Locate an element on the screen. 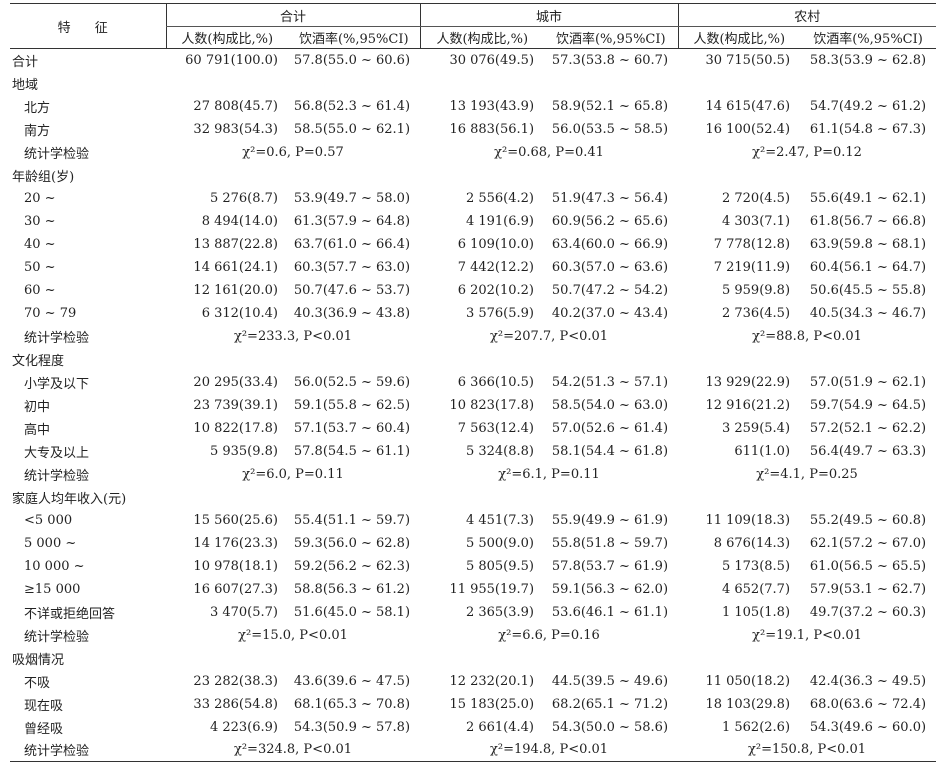  rate-cell: 61.1(54.8 ~ 67.3) is located at coordinates (868, 129).